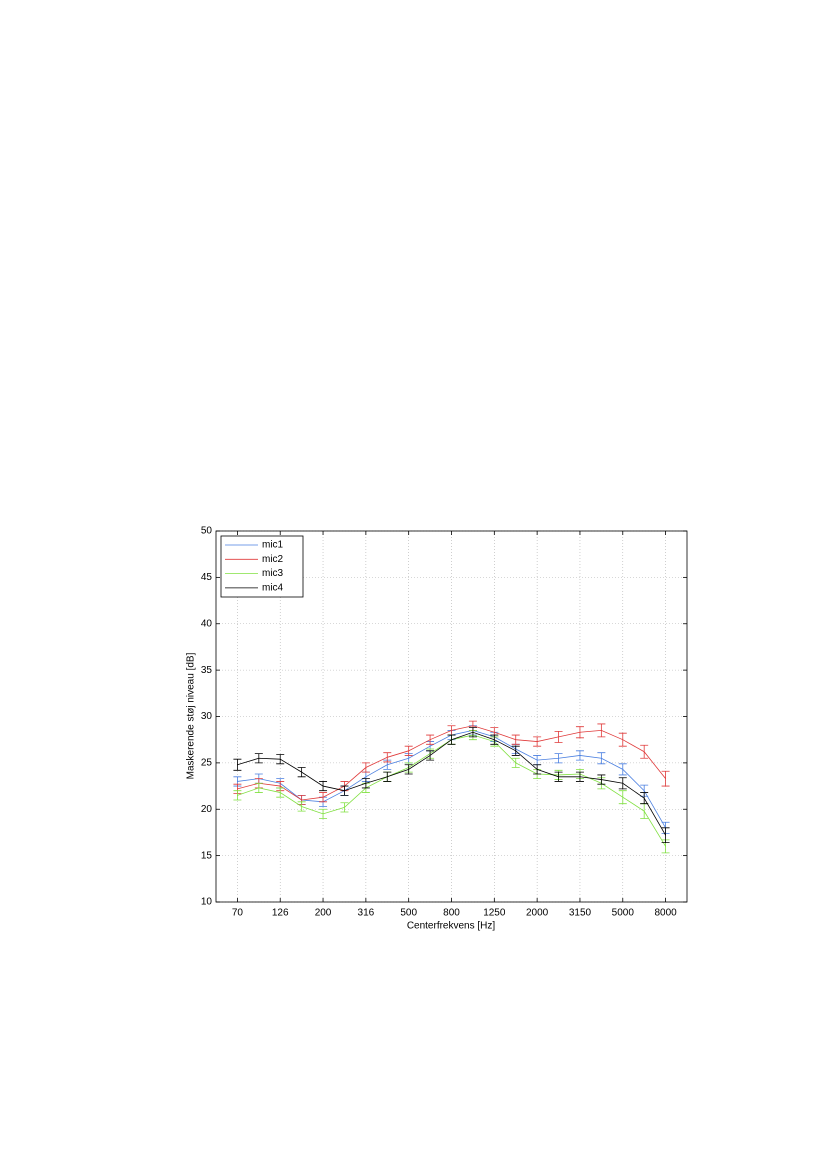  What do you see at coordinates (623, 913) in the screenshot?
I see `x-tick-label: 5000` at bounding box center [623, 913].